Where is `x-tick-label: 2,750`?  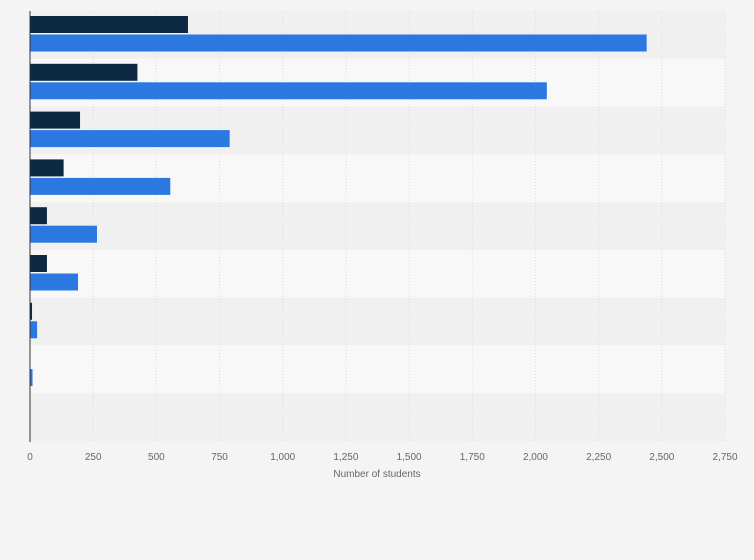
x-tick-label: 2,750 is located at coordinates (724, 457).